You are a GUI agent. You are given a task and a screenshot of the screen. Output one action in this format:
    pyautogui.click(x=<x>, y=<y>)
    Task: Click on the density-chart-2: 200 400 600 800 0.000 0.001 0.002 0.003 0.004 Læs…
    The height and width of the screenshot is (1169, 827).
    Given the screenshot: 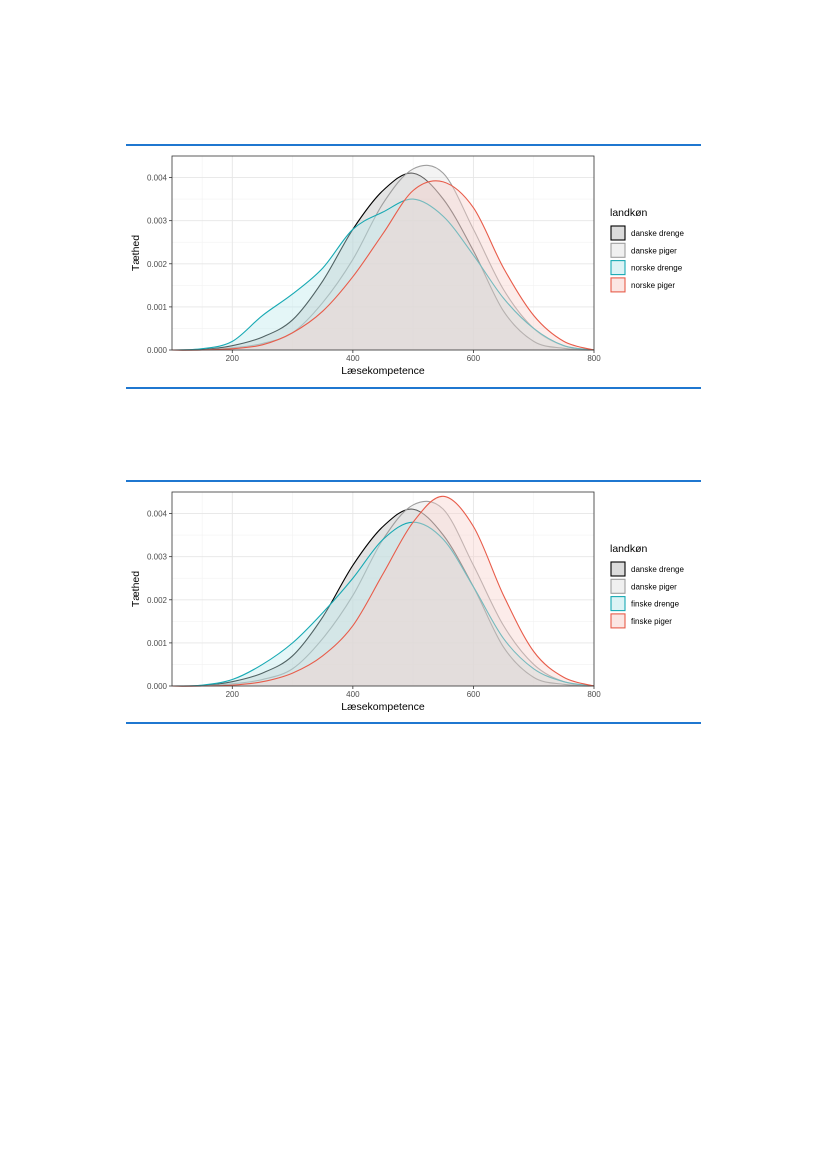 What is the action you would take?
    pyautogui.click(x=413, y=602)
    